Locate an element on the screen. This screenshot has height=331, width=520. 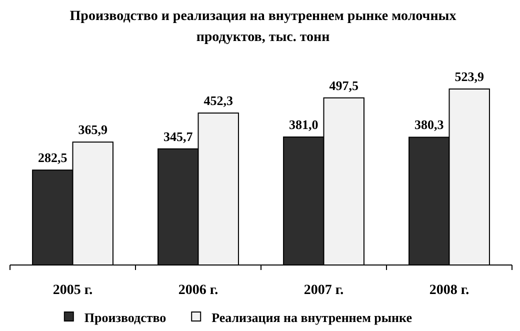
legend-label: Производство is located at coordinates (125, 317).